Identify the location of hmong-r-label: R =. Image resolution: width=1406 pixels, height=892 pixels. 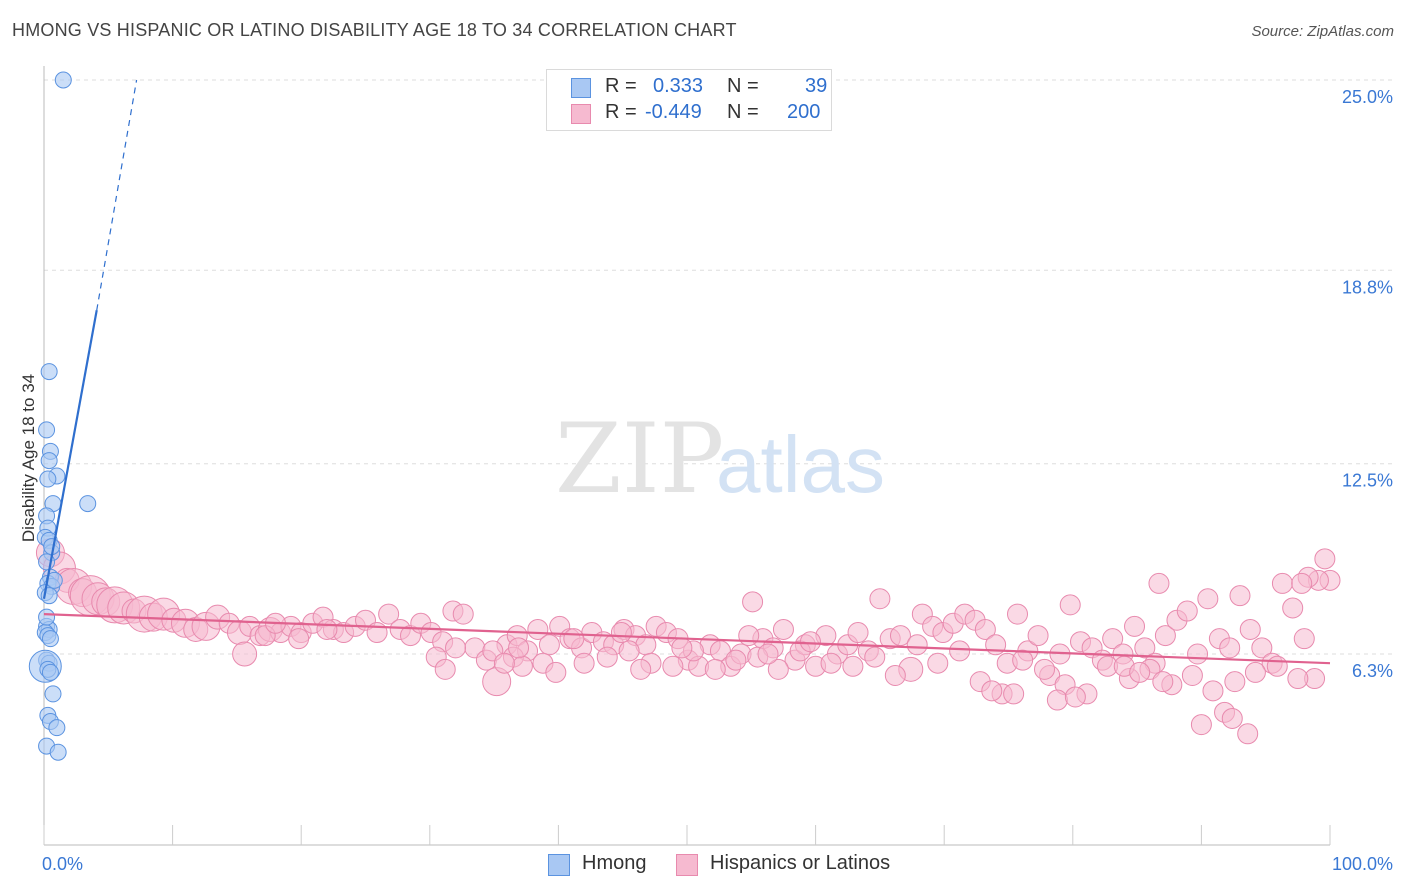
(621, 86).